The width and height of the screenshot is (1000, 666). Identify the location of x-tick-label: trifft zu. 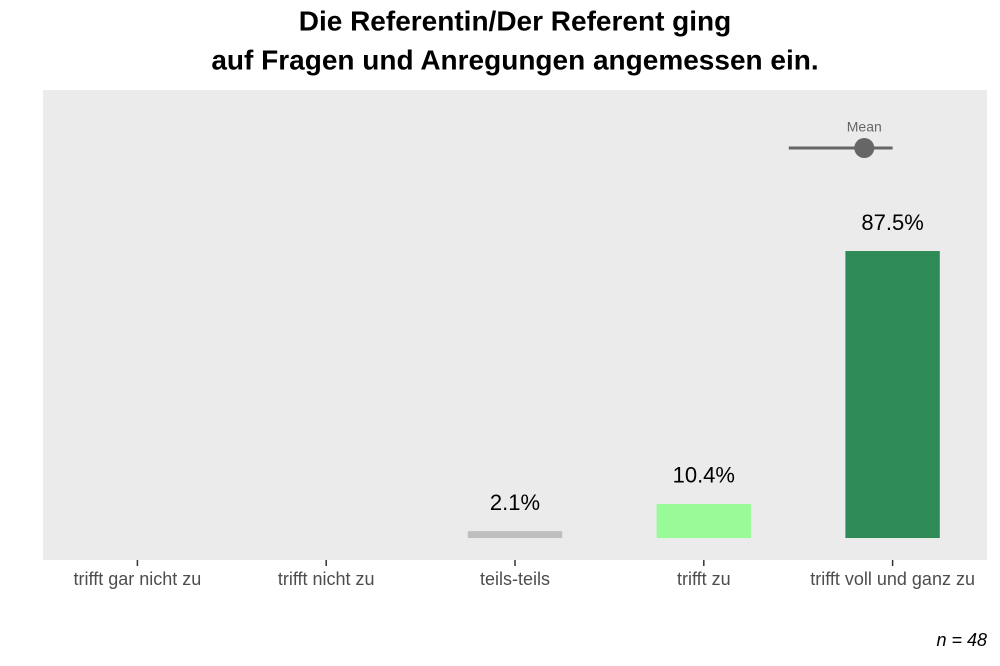
(704, 579).